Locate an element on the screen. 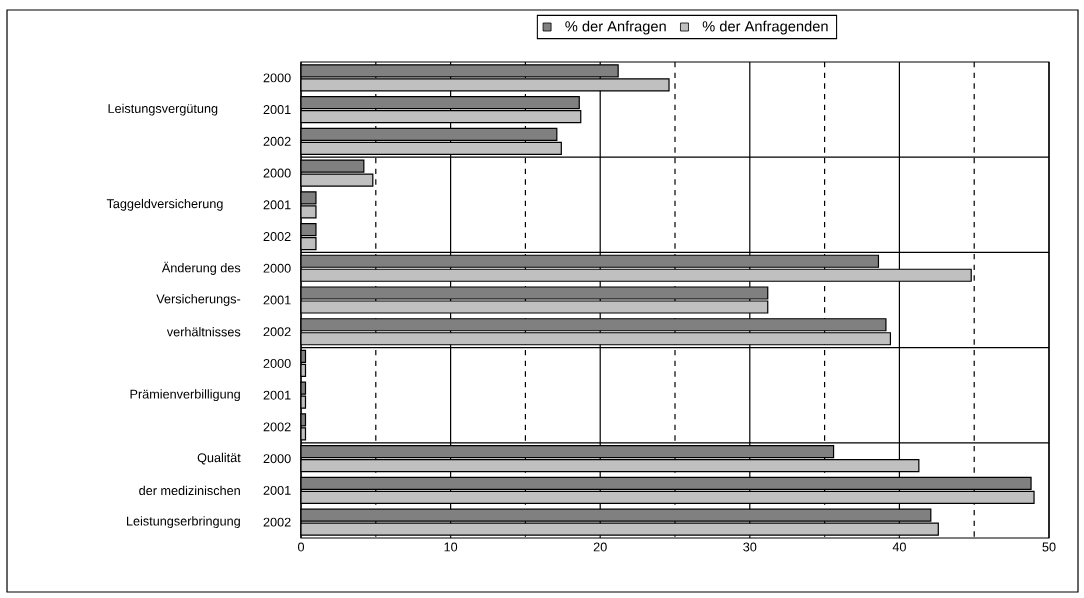 Image resolution: width=1084 pixels, height=598 pixels. text: der medizinischen is located at coordinates (189, 490).